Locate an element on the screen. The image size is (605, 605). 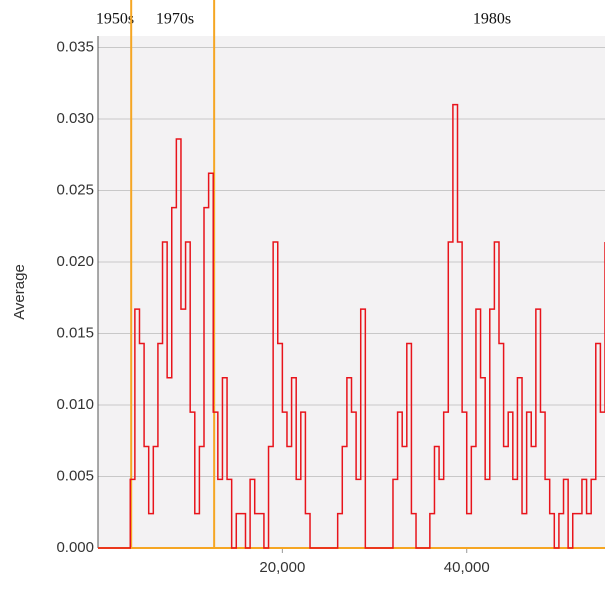
y-tick-label: 0.035 is located at coordinates (75, 46).